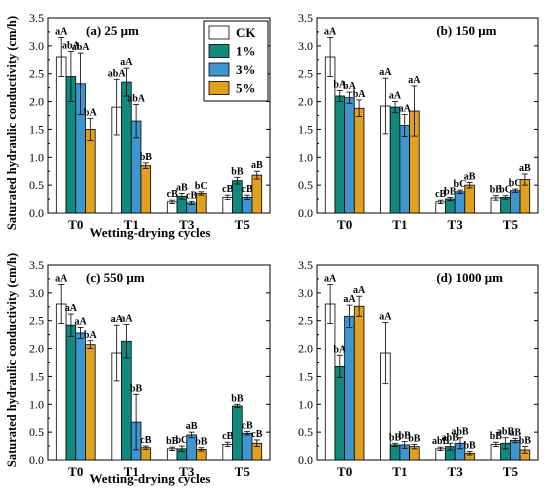 Image resolution: width=550 pixels, height=489 pixels. What do you see at coordinates (450, 191) in the screenshot?
I see `data-label-b: bB` at bounding box center [450, 191].